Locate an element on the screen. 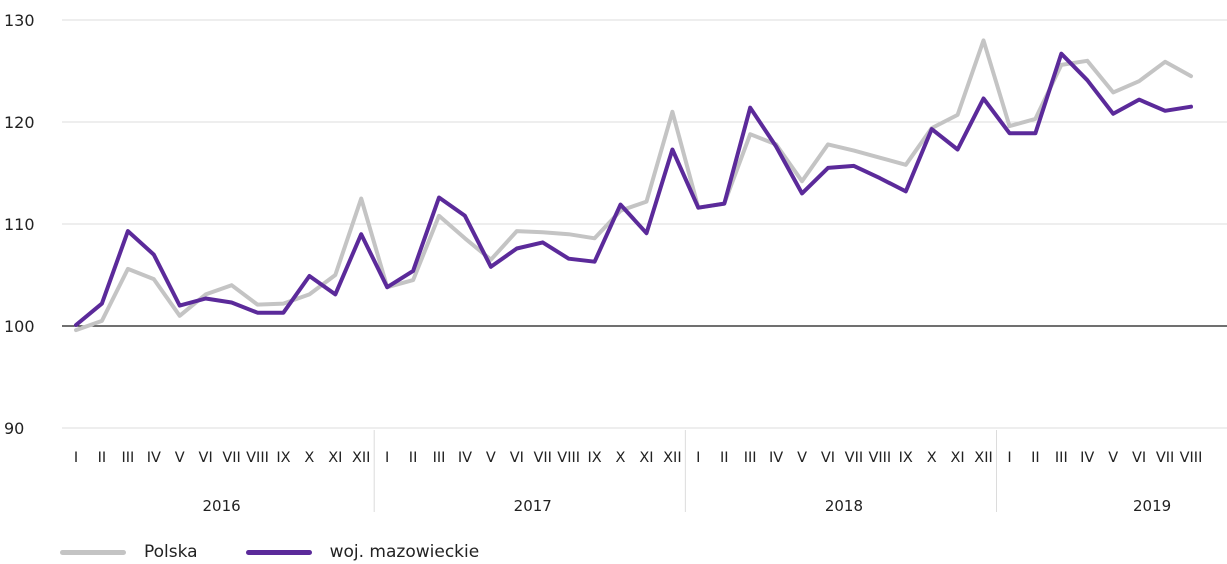 The image size is (1227, 564). legend-label-mazowieckie: woj. mazowieckie is located at coordinates (404, 552).